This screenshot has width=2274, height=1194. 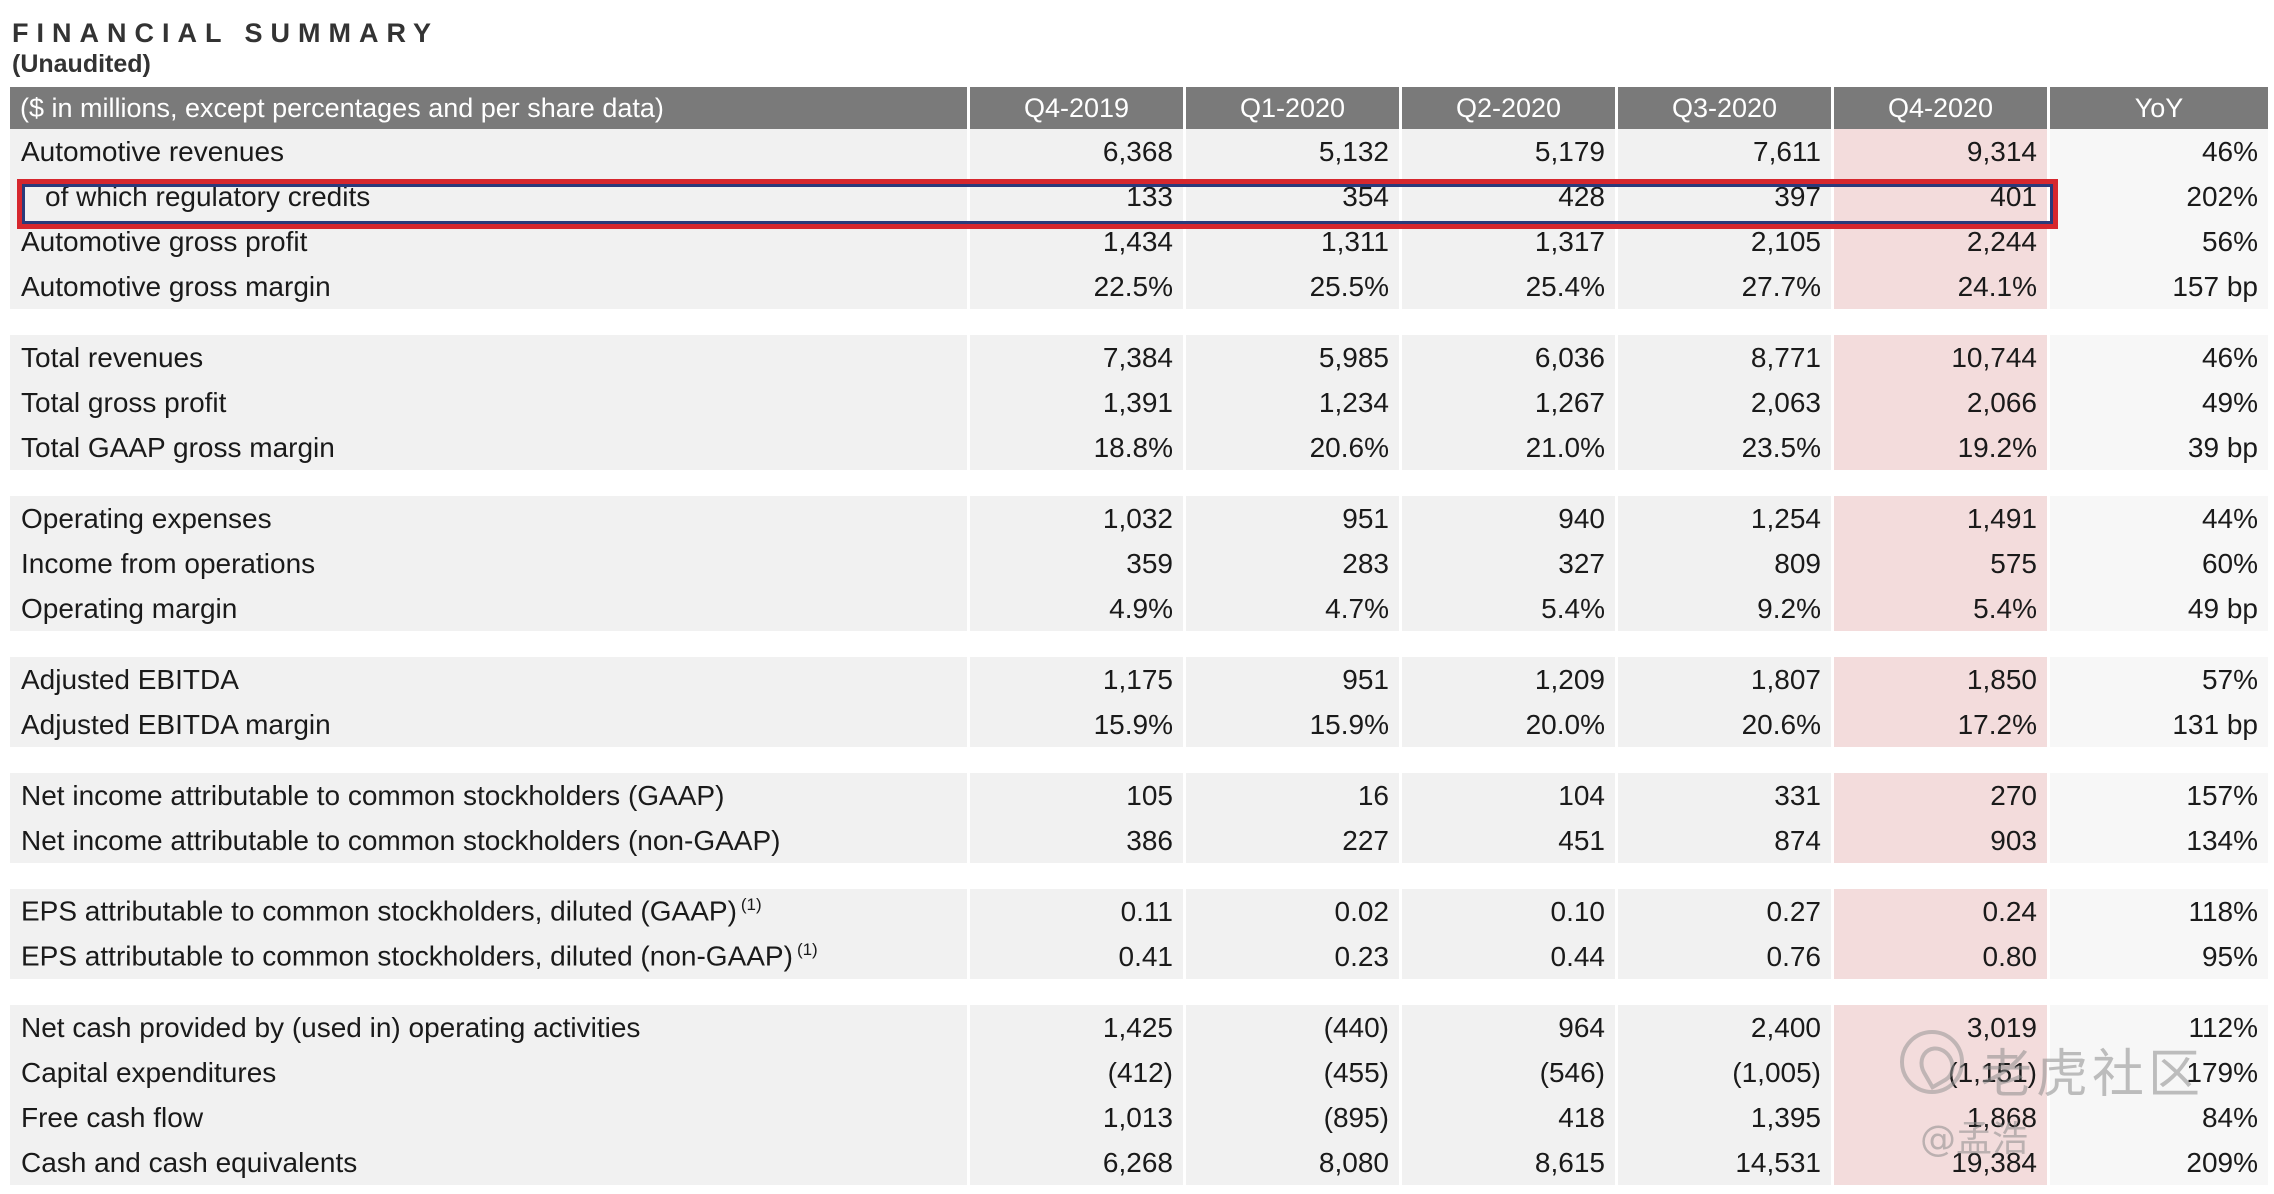 What do you see at coordinates (149, 1072) in the screenshot?
I see `row-label-text: Capital expenditures` at bounding box center [149, 1072].